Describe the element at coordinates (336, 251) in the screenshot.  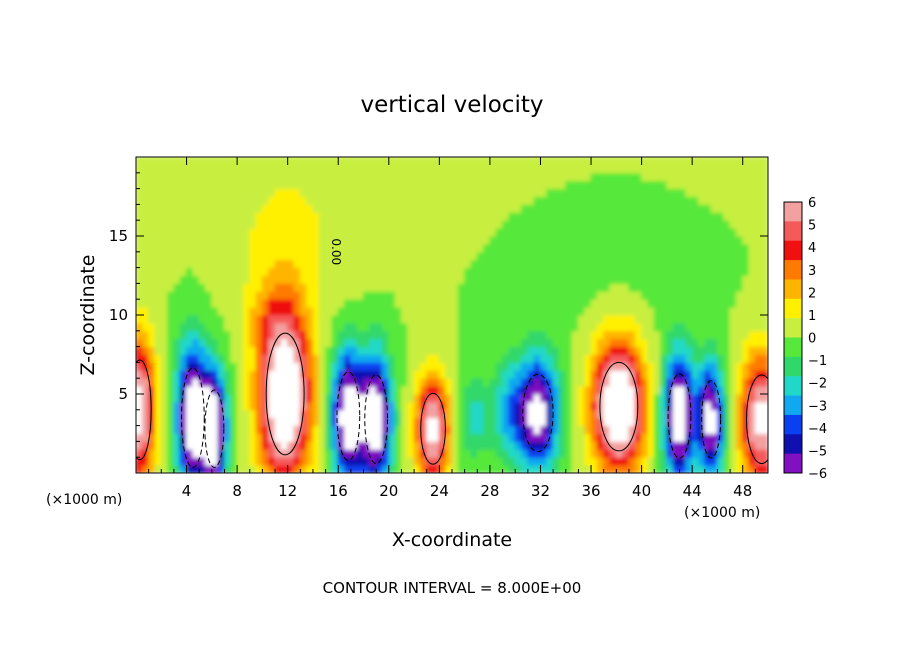
I see `zero-contour-label: 0.00` at that location.